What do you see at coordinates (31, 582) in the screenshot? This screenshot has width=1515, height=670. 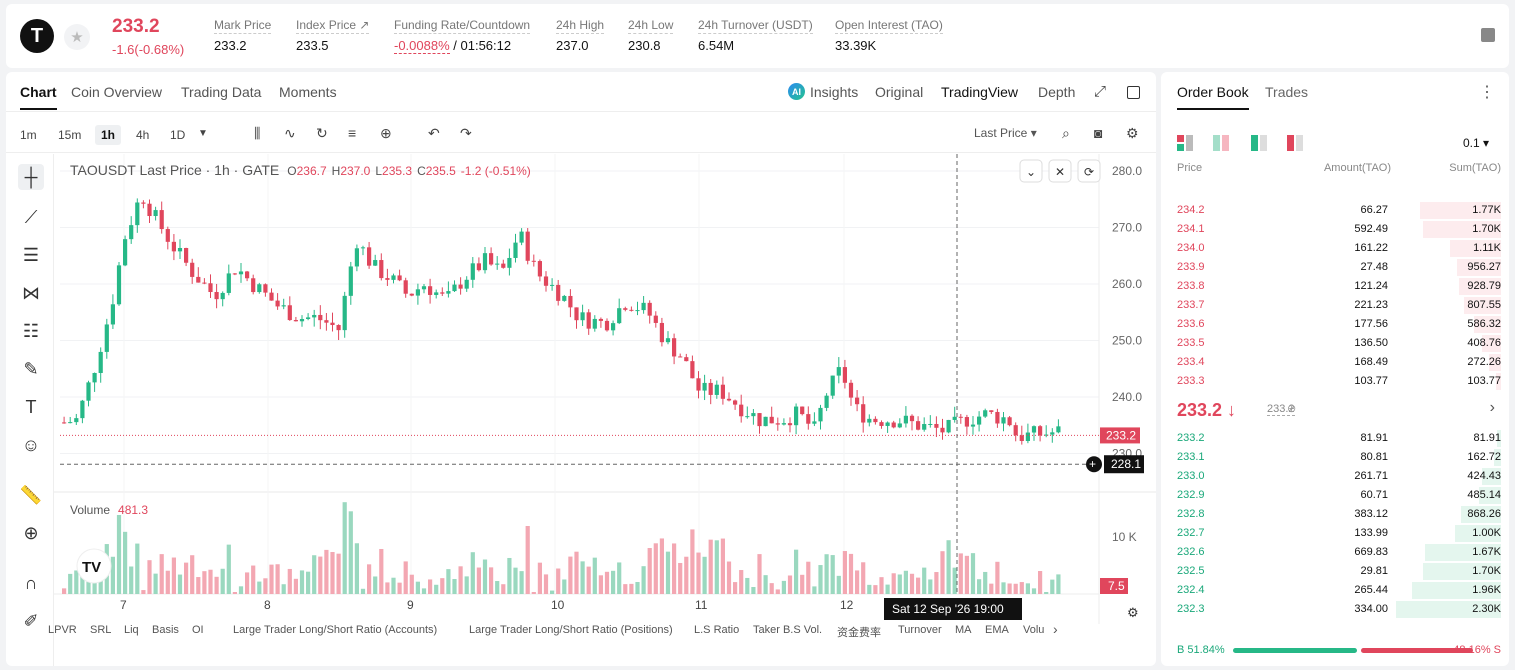 I see `magnet-icon: ∩` at bounding box center [31, 582].